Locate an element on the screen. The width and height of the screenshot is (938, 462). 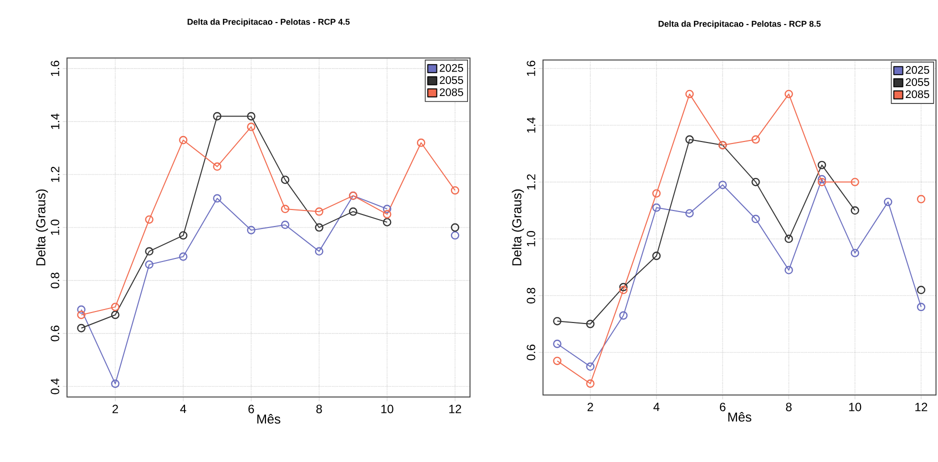
chart-title: Delta da Precipitacao - Pelotas - RCP 4.5 is located at coordinates (269, 22).